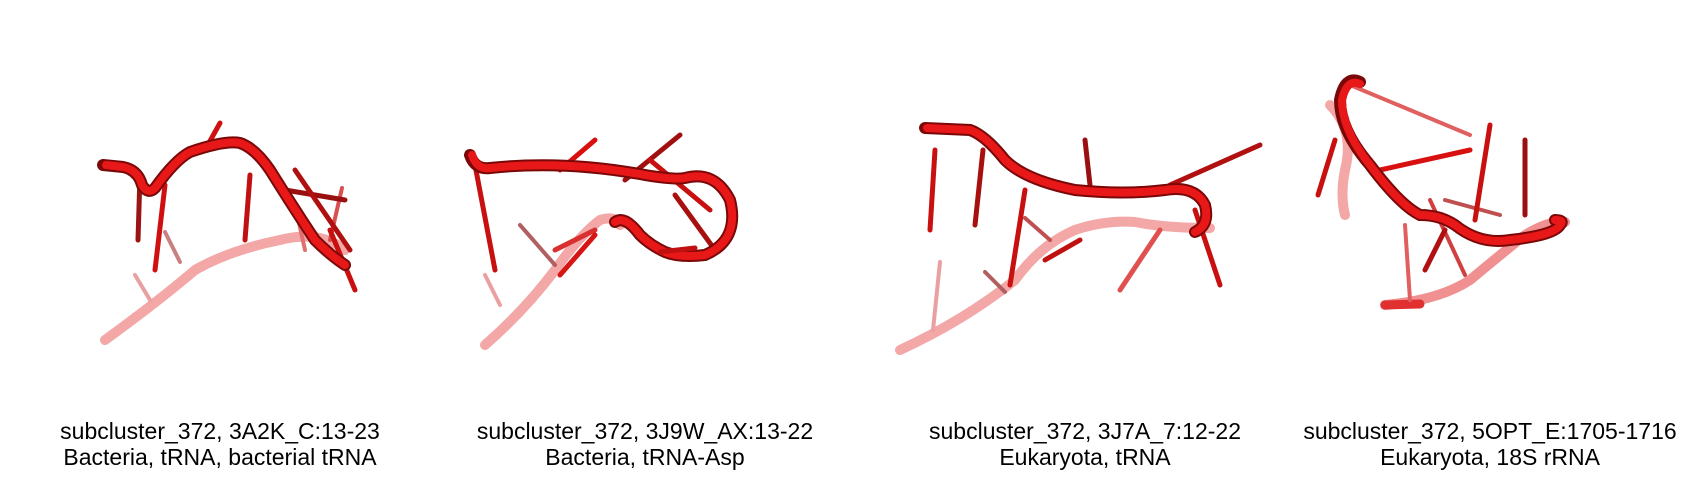  I want to click on caption-line-1: subcluster_372, 3J9W_AX:13-22, so click(645, 431).